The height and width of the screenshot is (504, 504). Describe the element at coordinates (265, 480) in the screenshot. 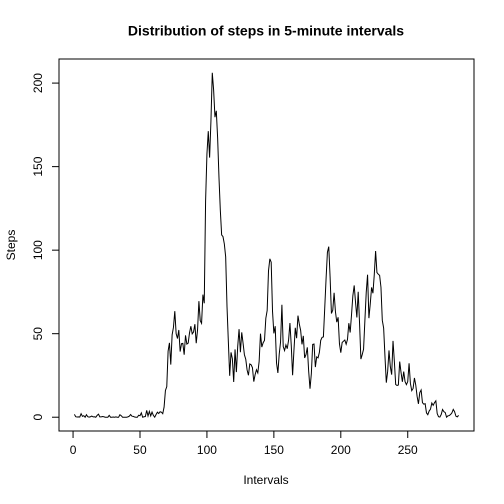

I see `x-axis-label: Intervals` at that location.